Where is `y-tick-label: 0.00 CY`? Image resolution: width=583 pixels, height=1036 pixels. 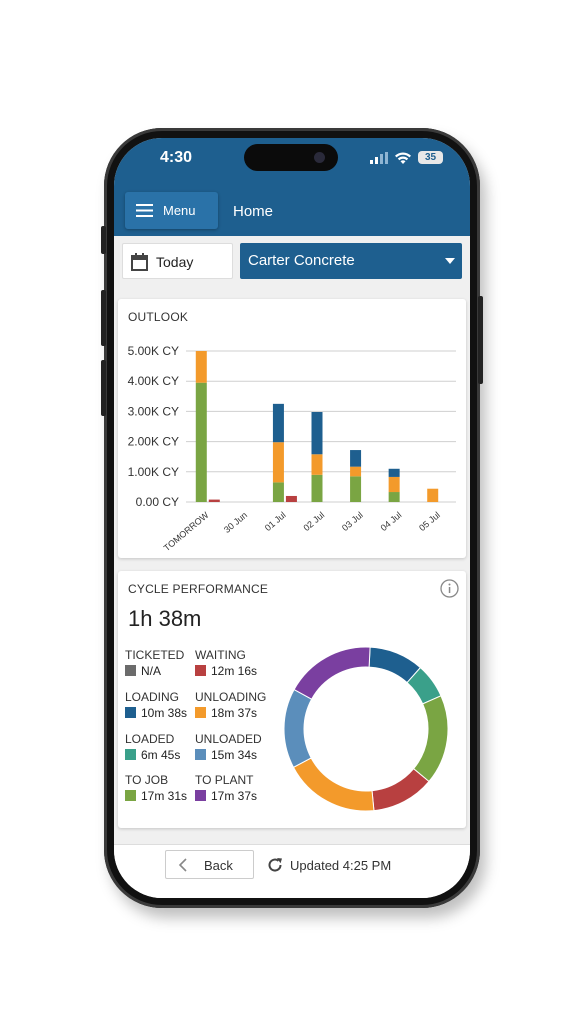 y-tick-label: 0.00 CY is located at coordinates (157, 502).